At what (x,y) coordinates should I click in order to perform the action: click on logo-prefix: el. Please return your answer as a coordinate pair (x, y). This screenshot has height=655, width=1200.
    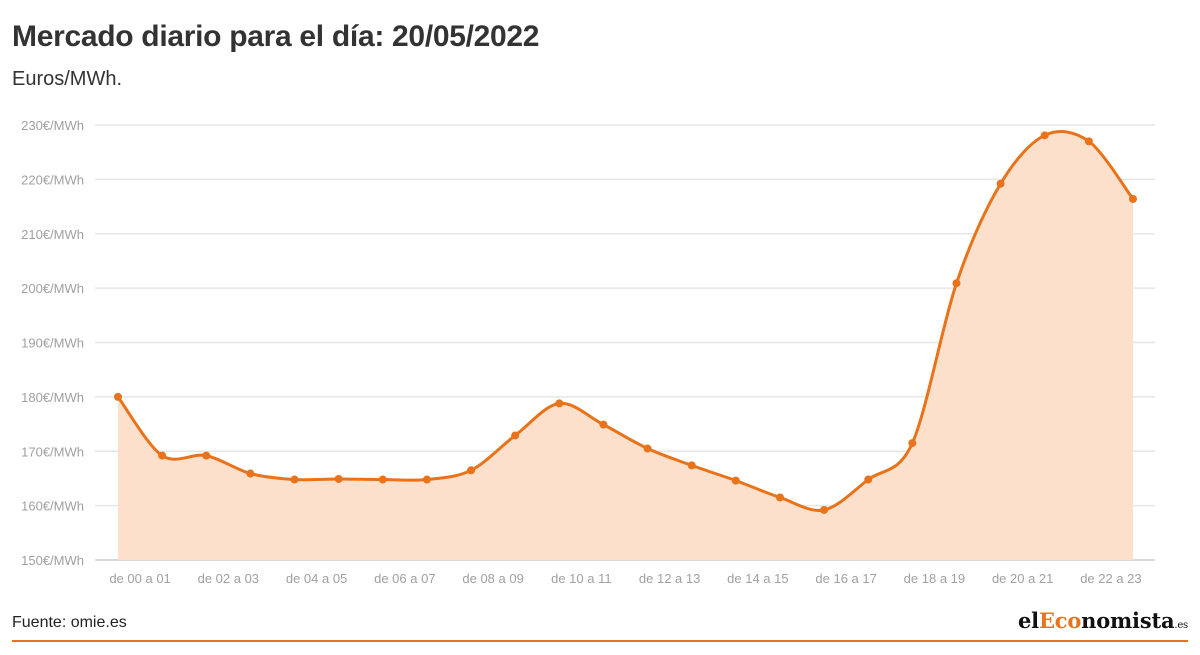
    Looking at the image, I should click on (1028, 620).